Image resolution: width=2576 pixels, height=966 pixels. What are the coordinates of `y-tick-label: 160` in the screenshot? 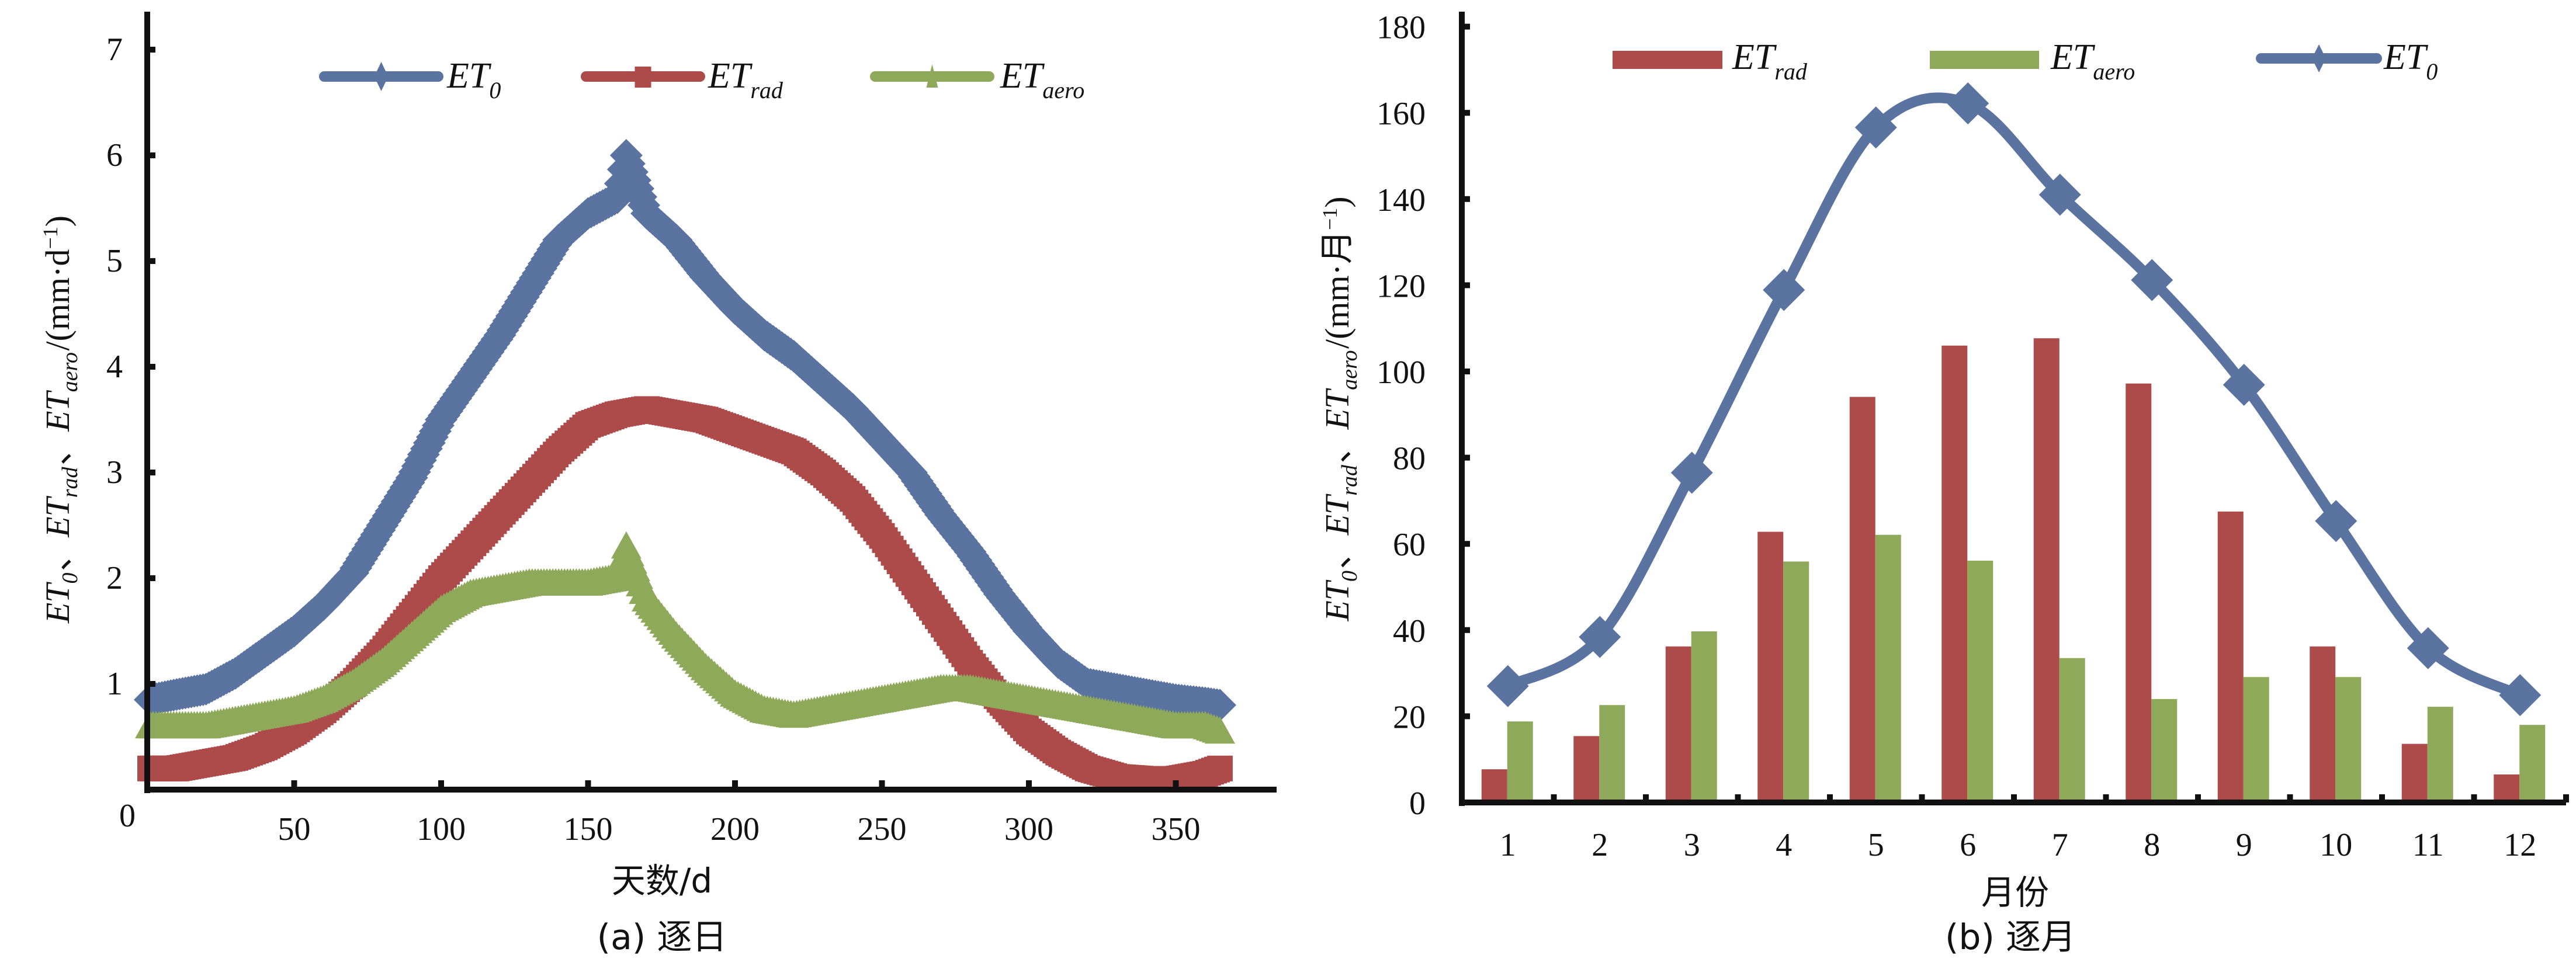 It's located at (1402, 114).